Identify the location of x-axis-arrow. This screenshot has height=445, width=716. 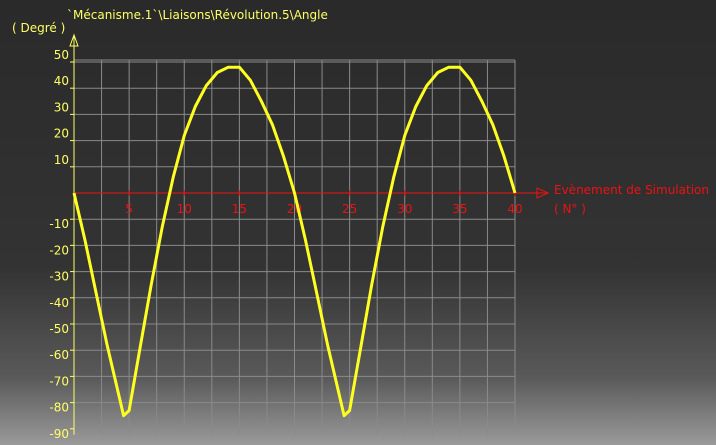
(543, 193).